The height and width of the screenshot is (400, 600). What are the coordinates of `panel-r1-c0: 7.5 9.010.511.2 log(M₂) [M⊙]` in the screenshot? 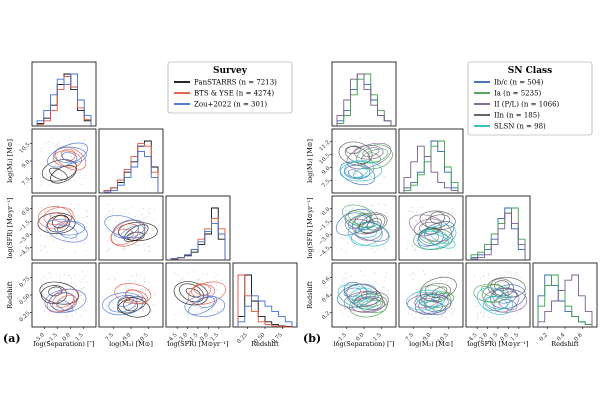 It's located at (351, 161).